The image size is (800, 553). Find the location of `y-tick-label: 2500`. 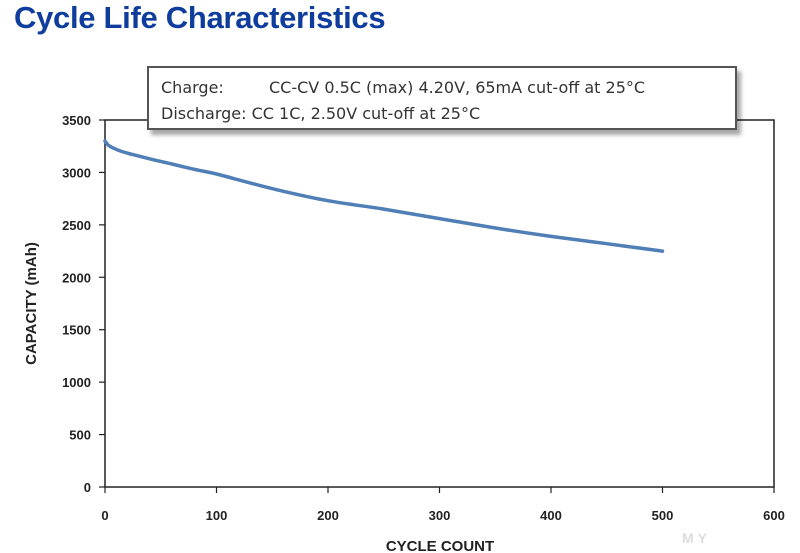

y-tick-label: 2500 is located at coordinates (76, 225).